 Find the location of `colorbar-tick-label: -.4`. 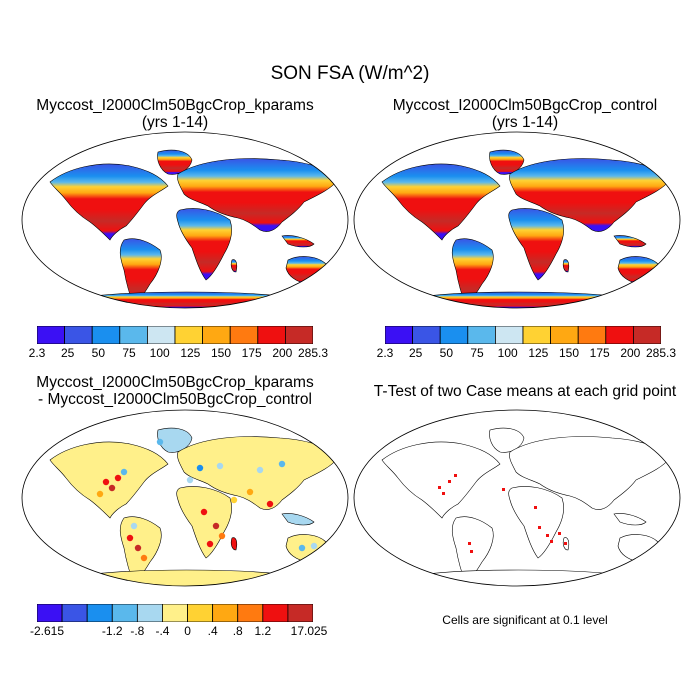

colorbar-tick-label: -.4 is located at coordinates (162, 631).